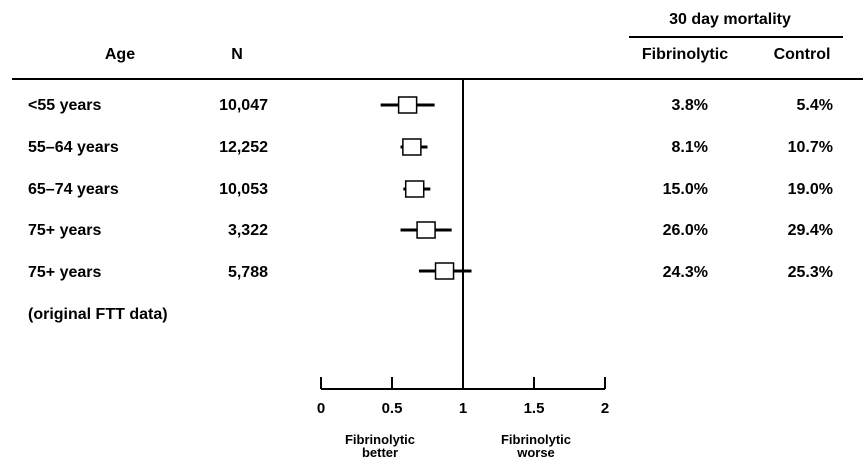  Describe the element at coordinates (437, 79) in the screenshot. I see `header-divider` at that location.